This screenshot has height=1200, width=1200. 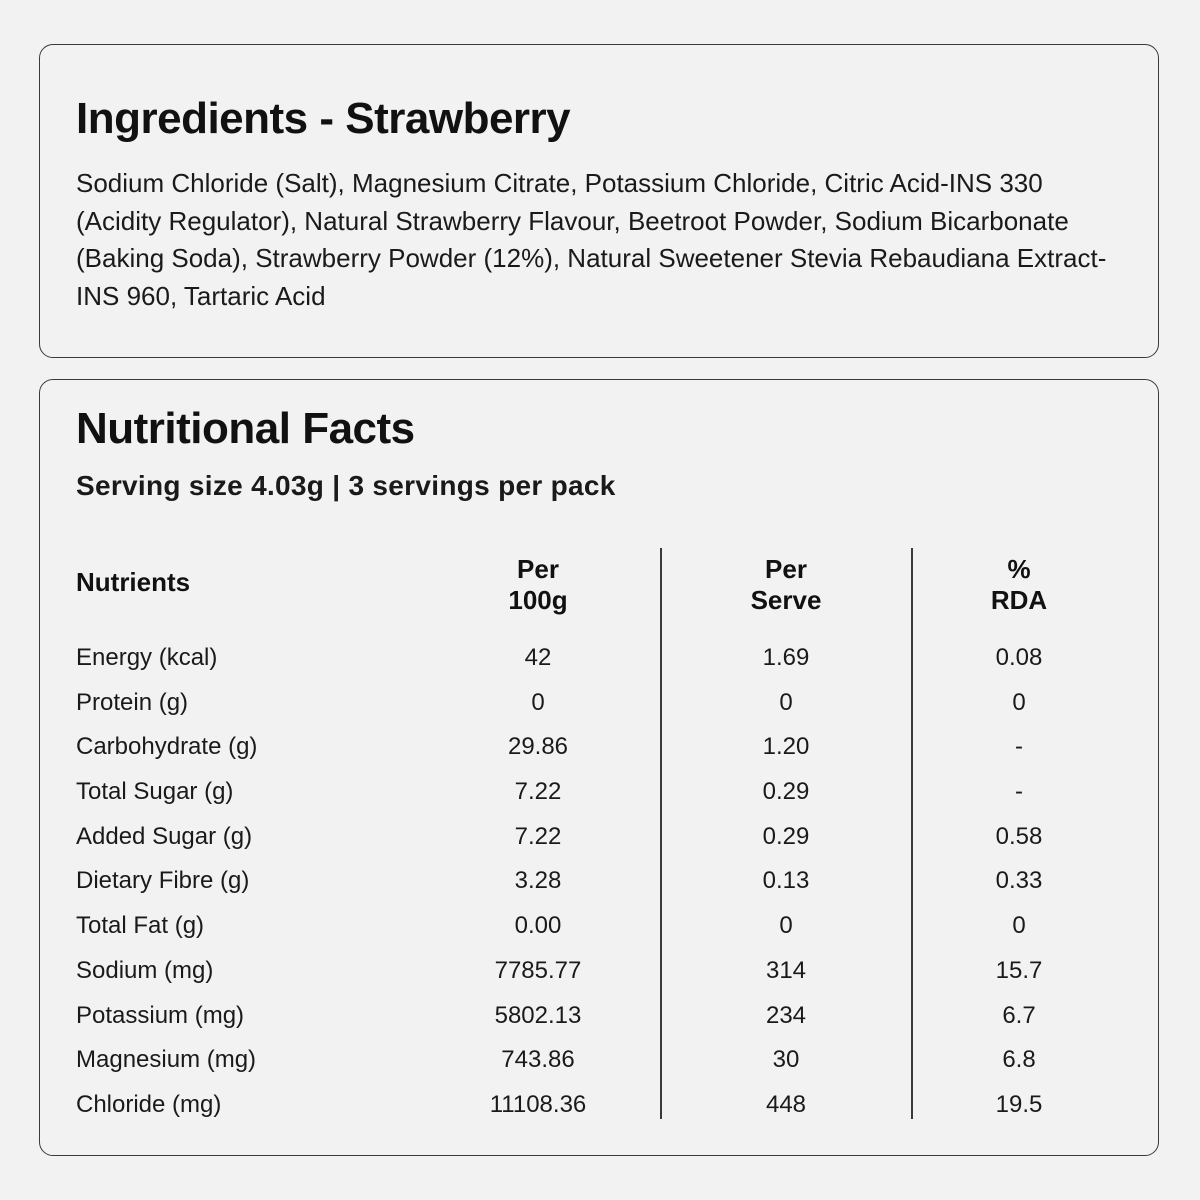 I want to click on header-per-100g: Per 100g, so click(x=538, y=585).